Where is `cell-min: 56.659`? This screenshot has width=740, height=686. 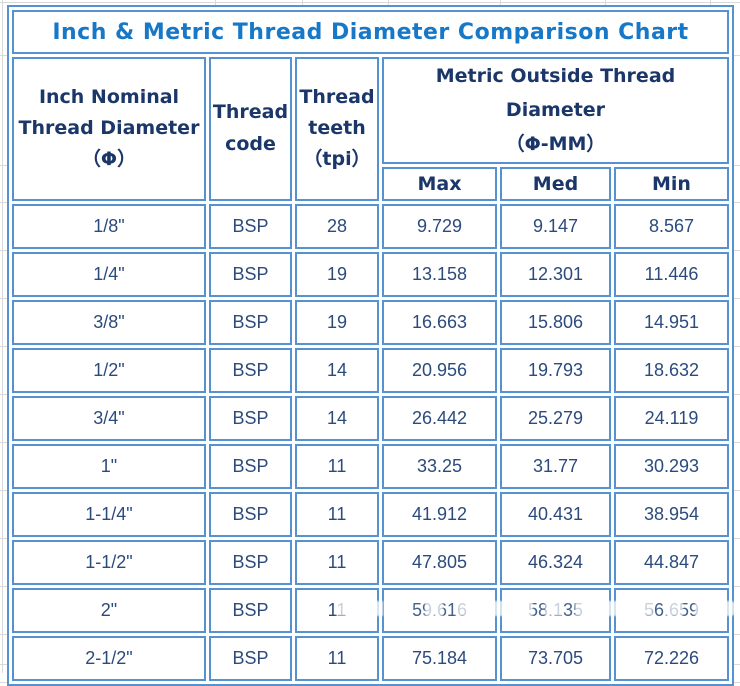 cell-min: 56.659 is located at coordinates (671, 610).